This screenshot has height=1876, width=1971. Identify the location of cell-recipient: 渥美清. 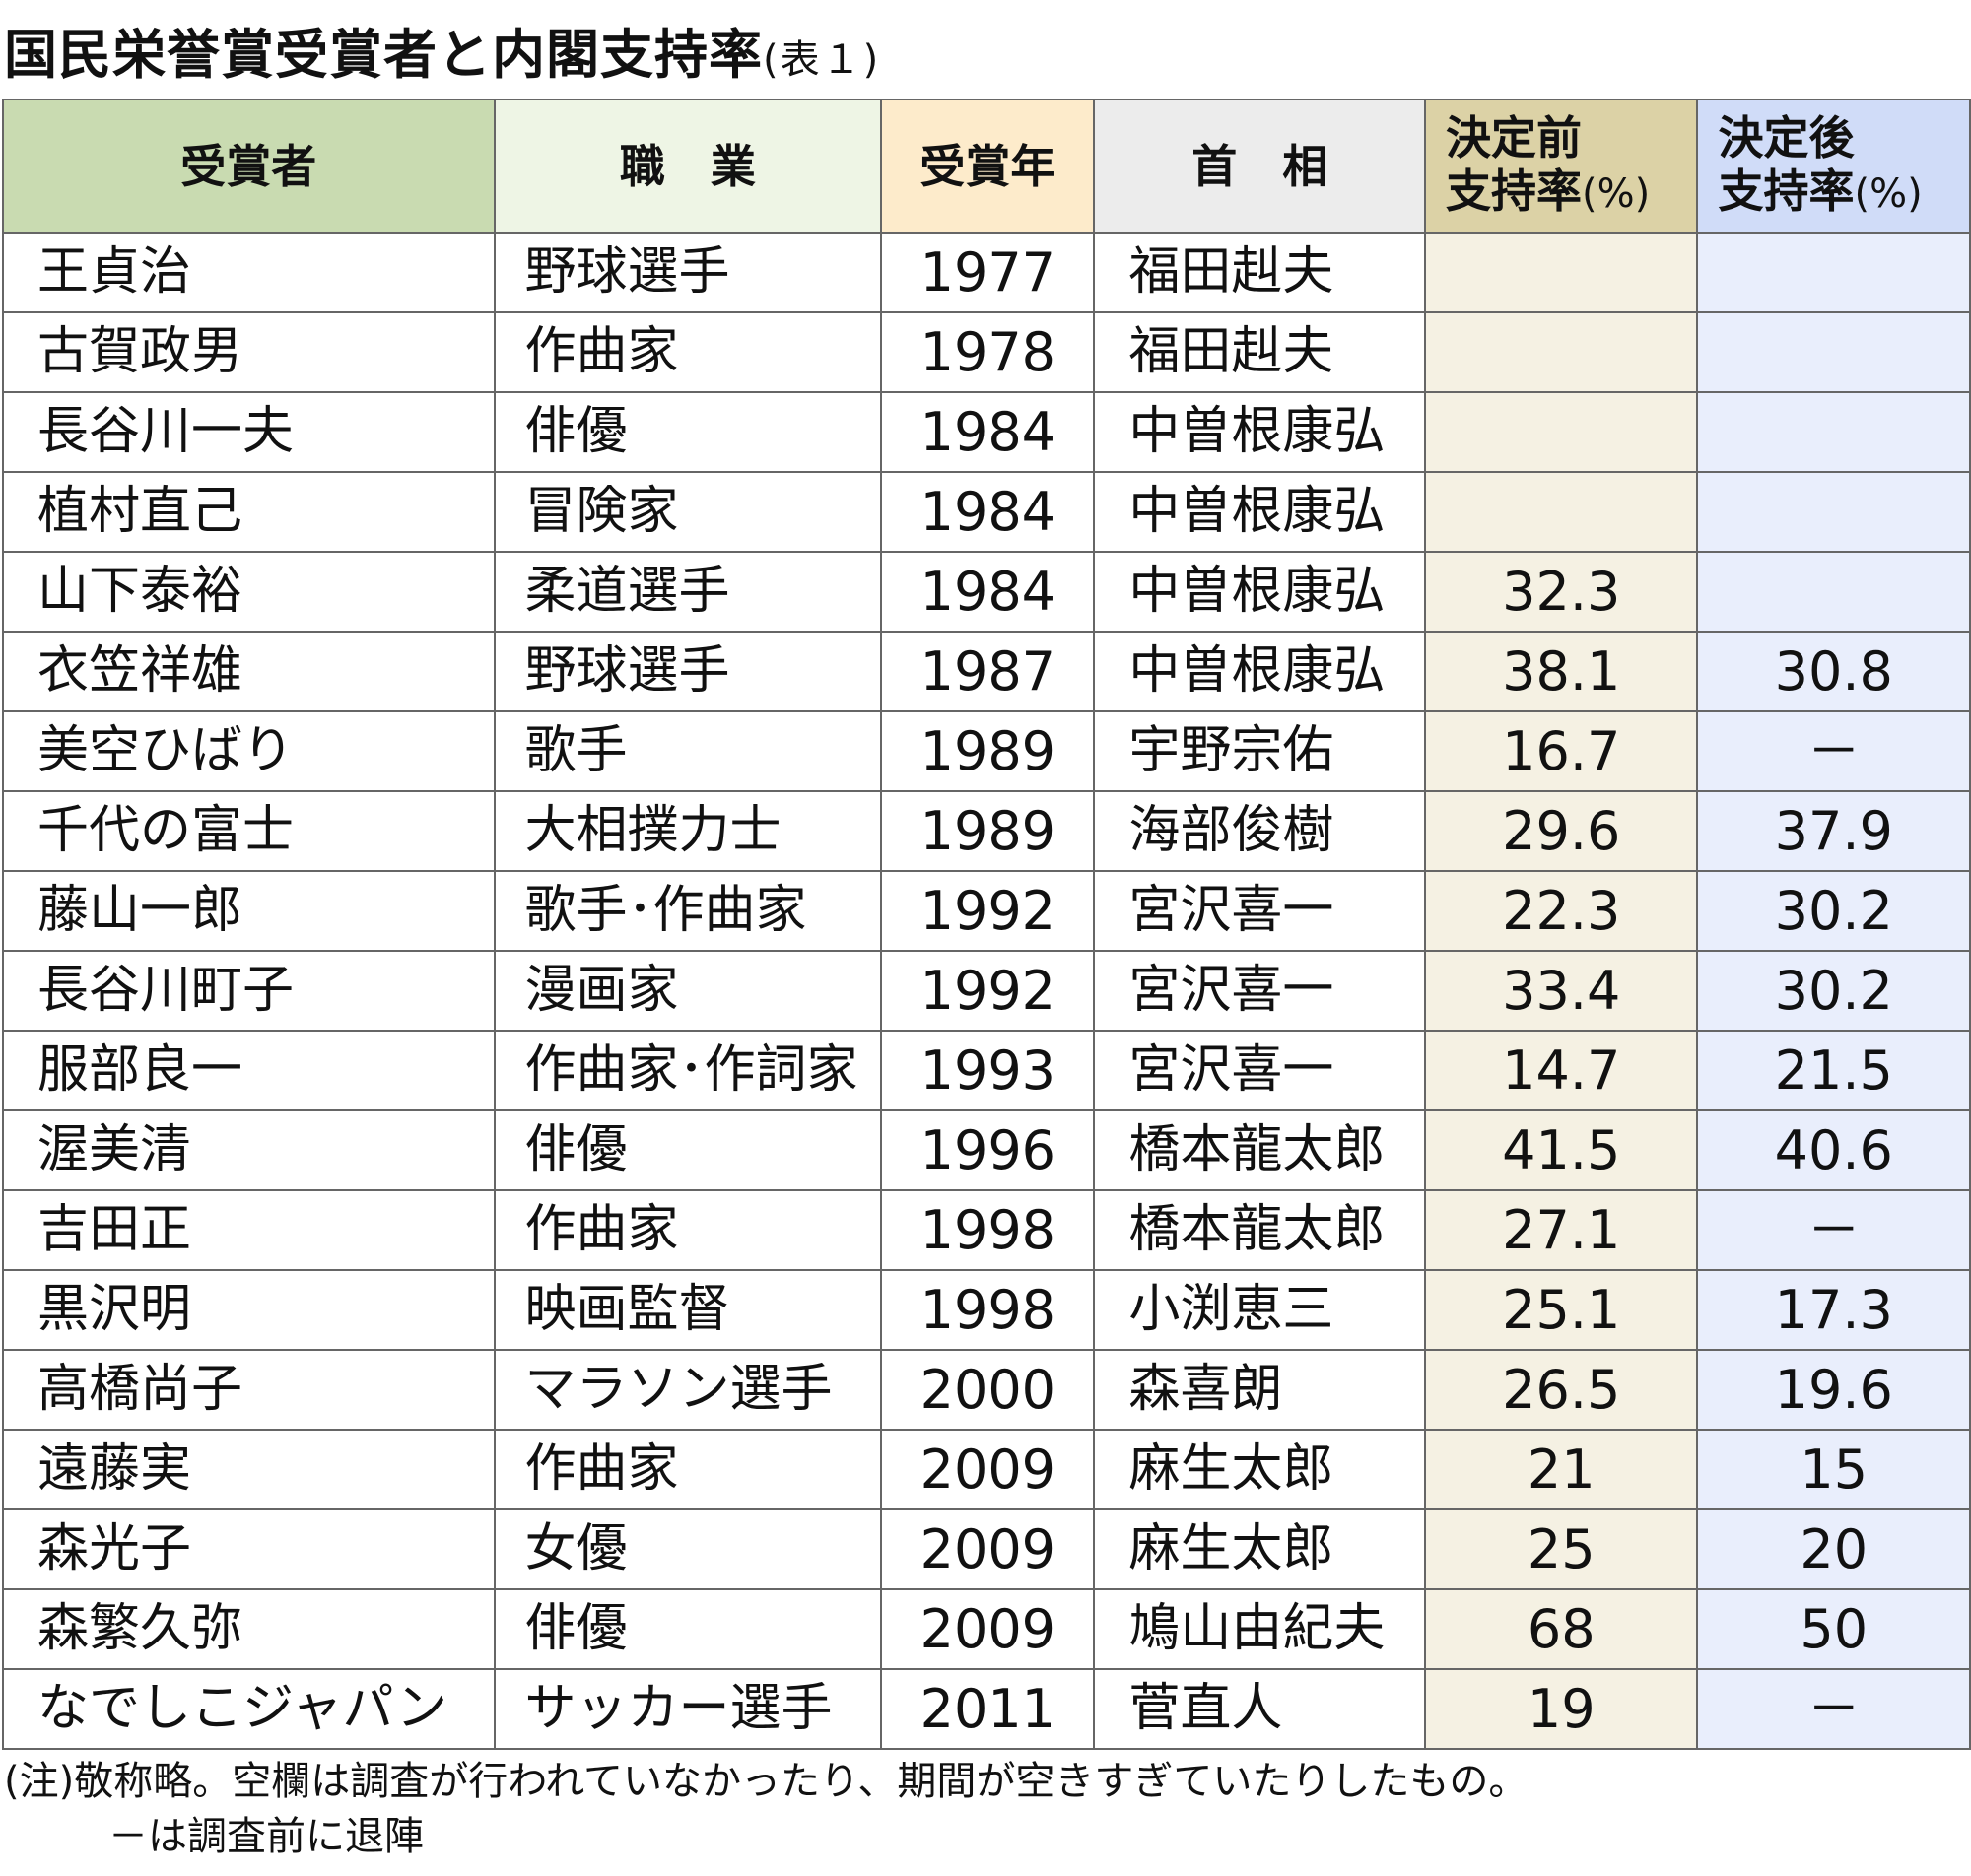
(249, 1150).